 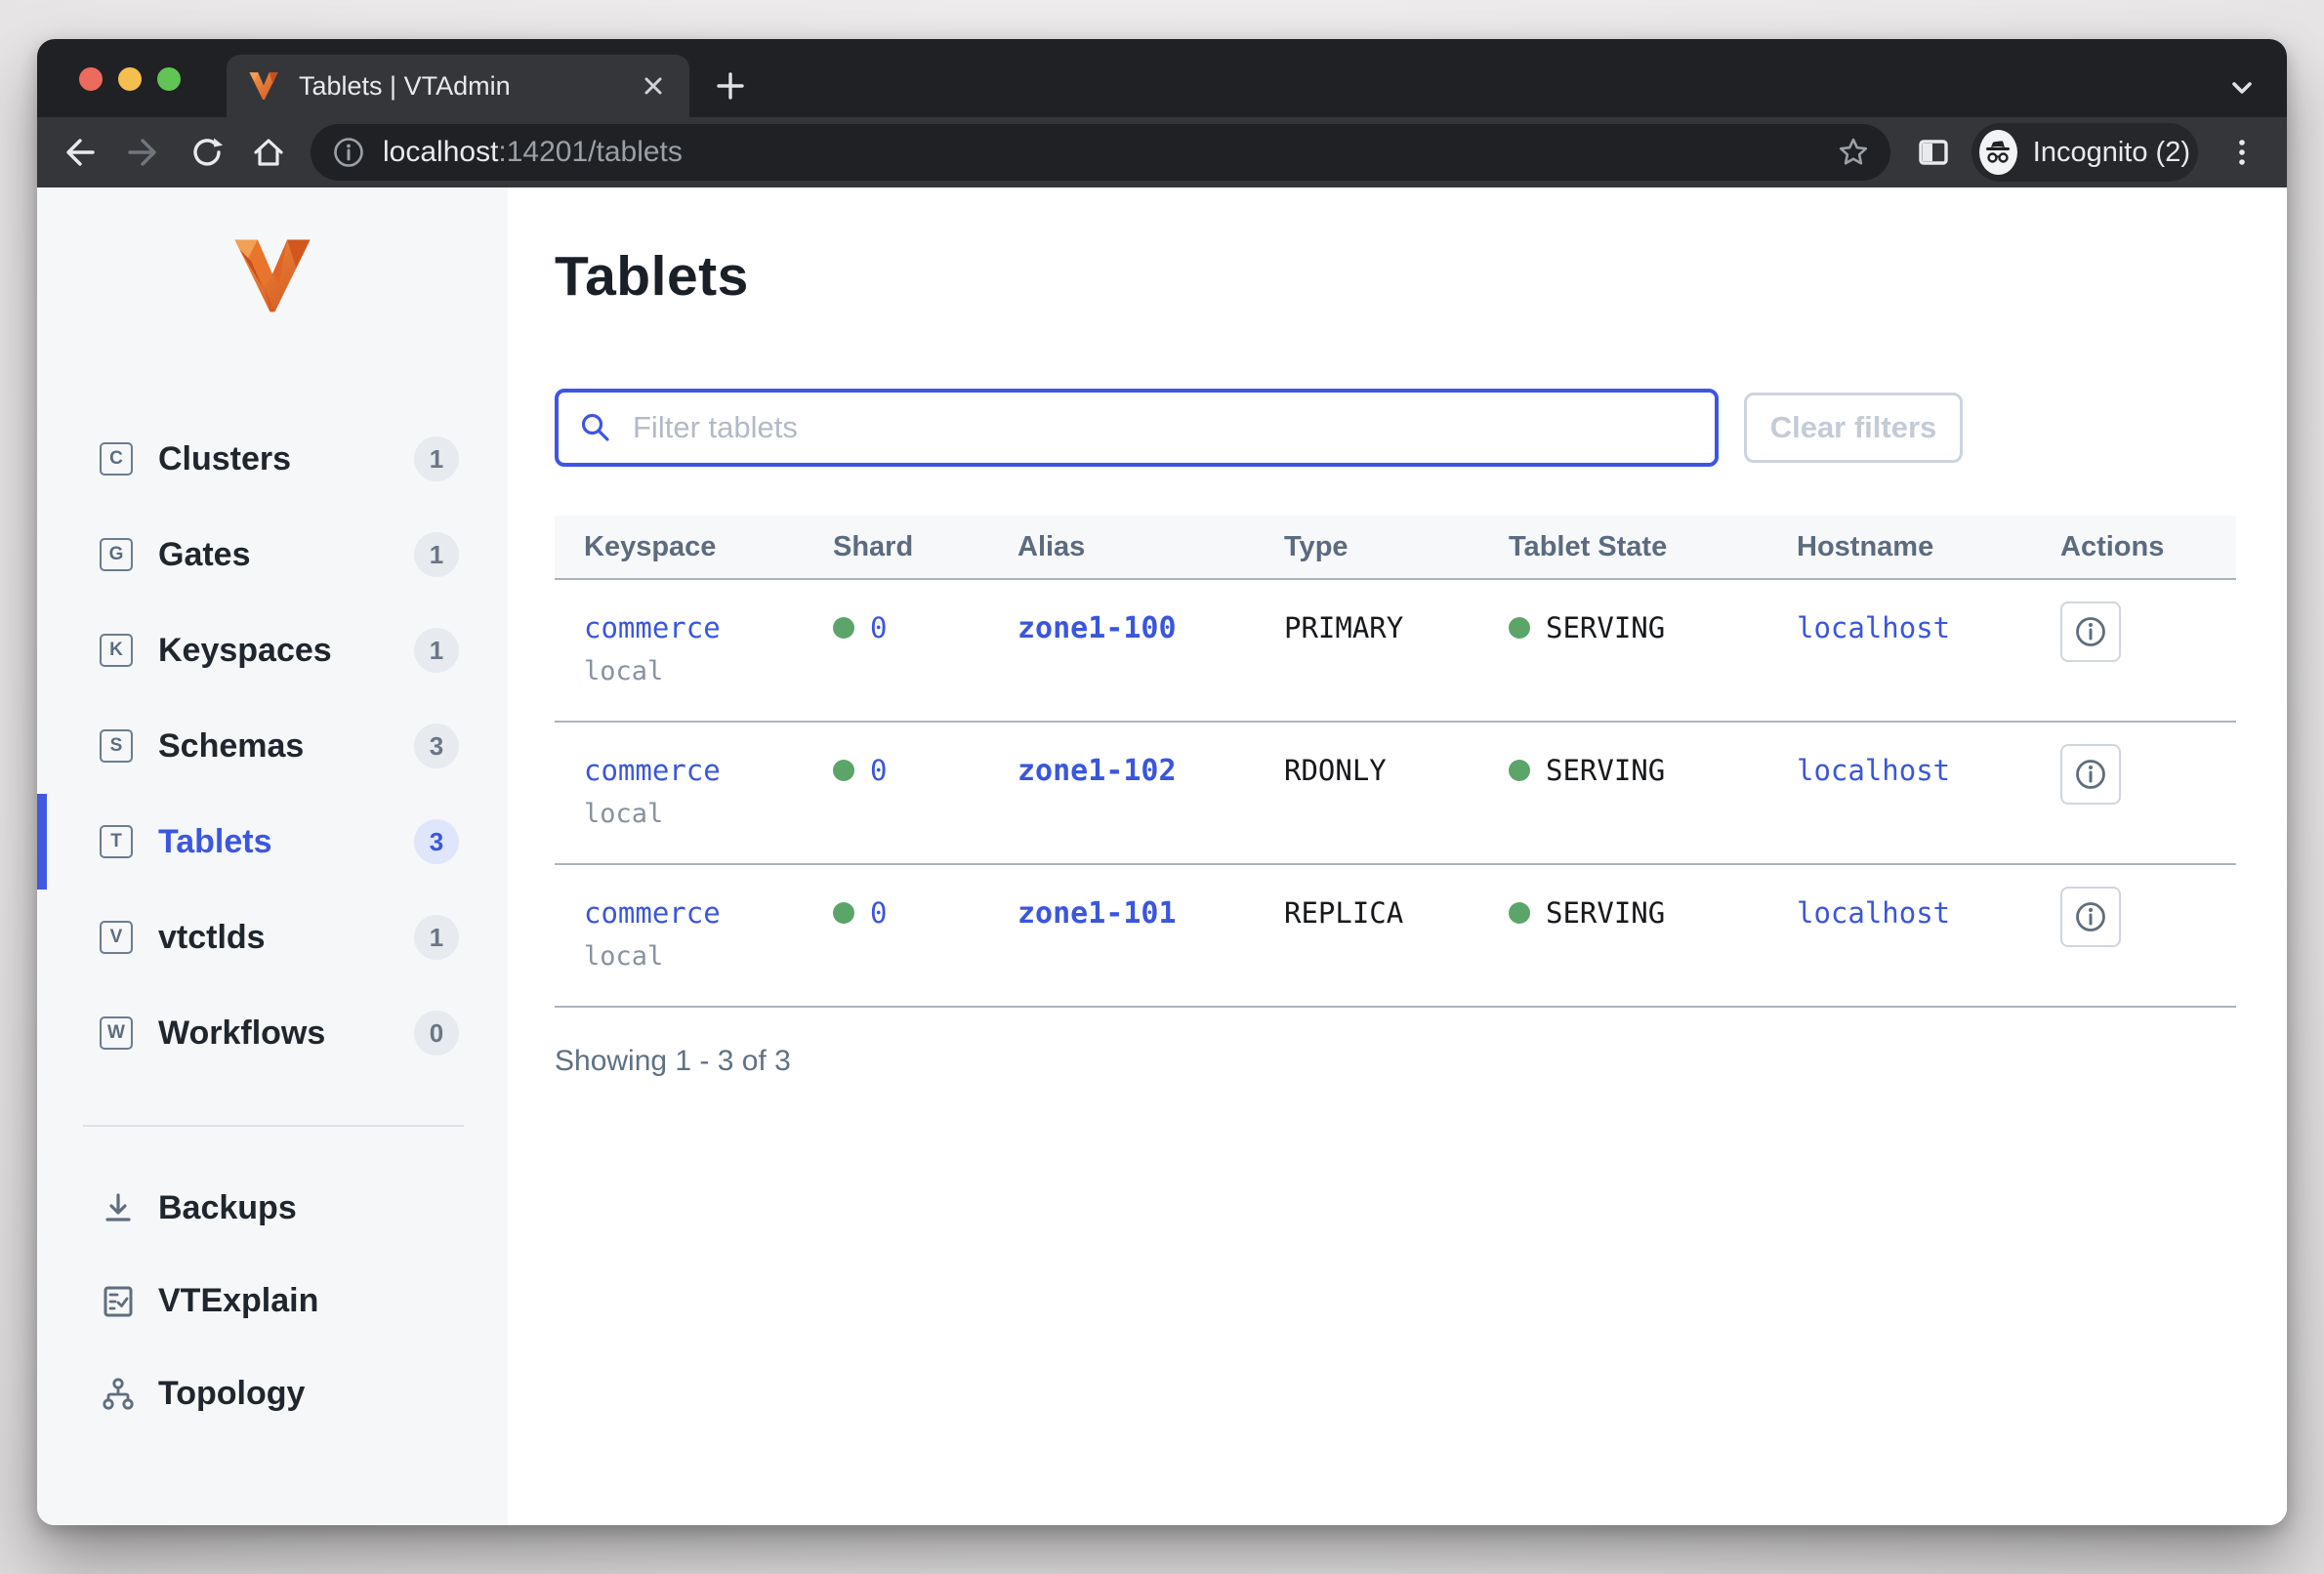 What do you see at coordinates (730, 86) in the screenshot?
I see `new-tab-button` at bounding box center [730, 86].